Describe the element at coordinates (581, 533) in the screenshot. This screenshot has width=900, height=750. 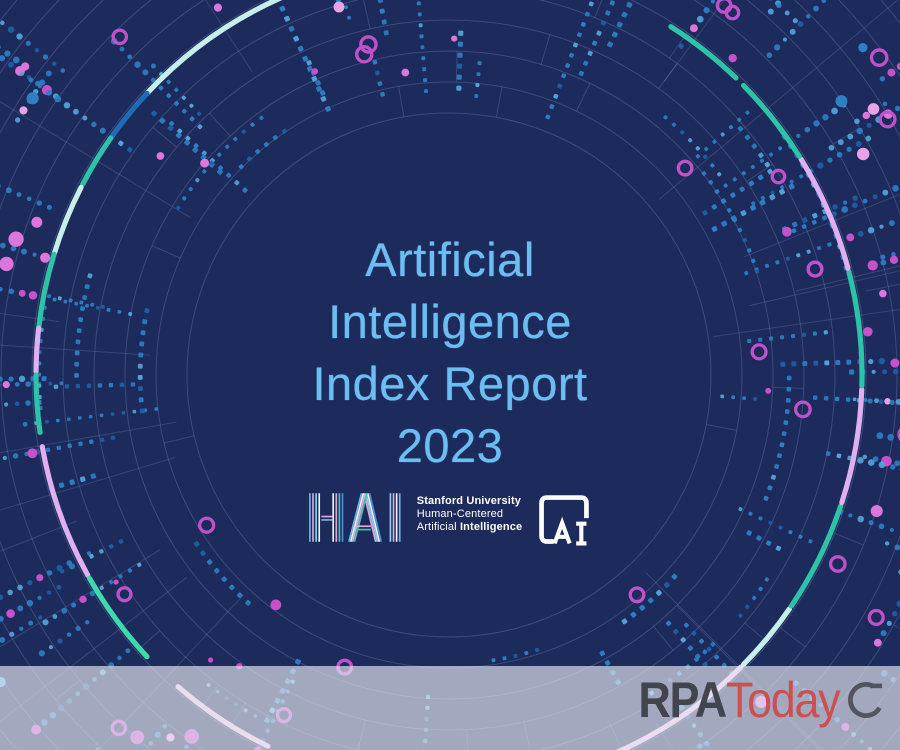
I see `ai-letter-i` at that location.